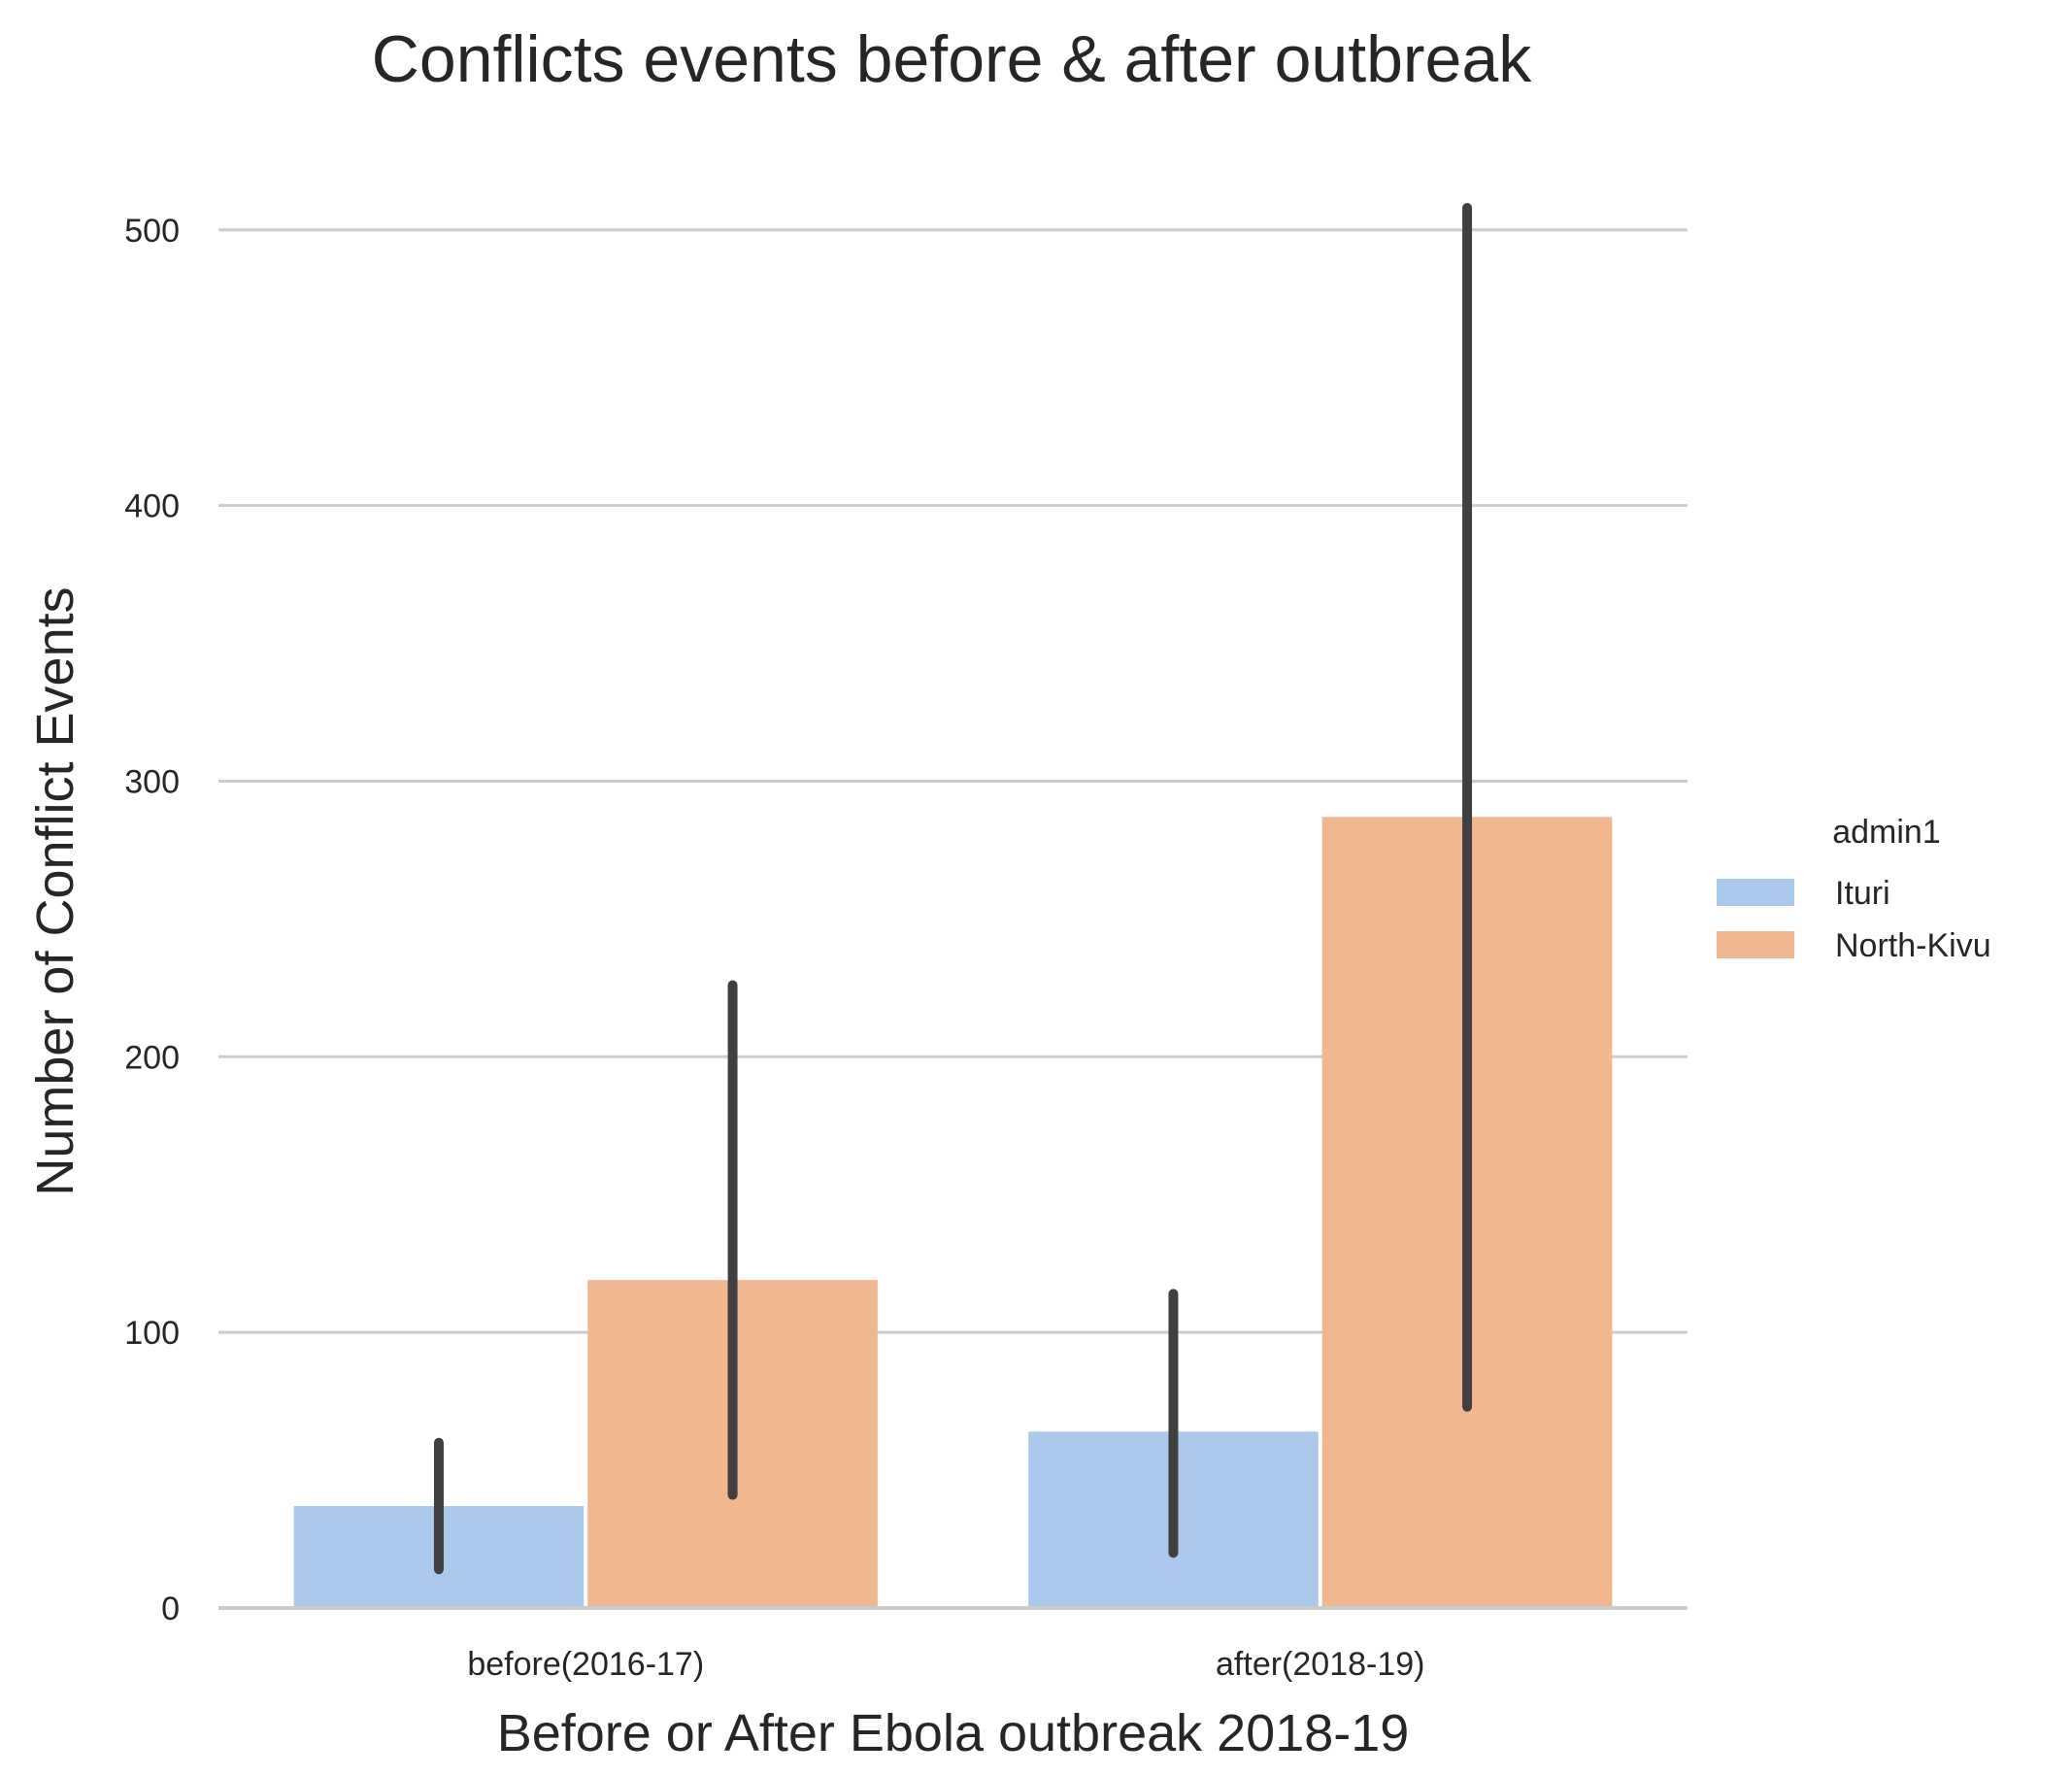 The image size is (2072, 1776). What do you see at coordinates (1862, 893) in the screenshot?
I see `legend-label-ituri: Ituri` at bounding box center [1862, 893].